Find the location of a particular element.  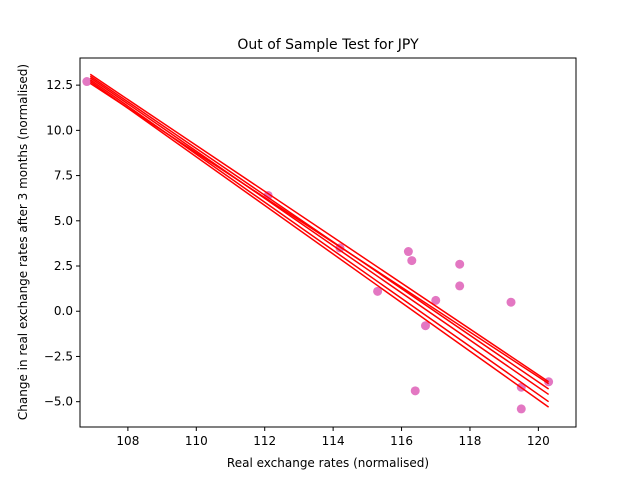

x-axis-label: Real exchange rates (normalised) is located at coordinates (328, 463).